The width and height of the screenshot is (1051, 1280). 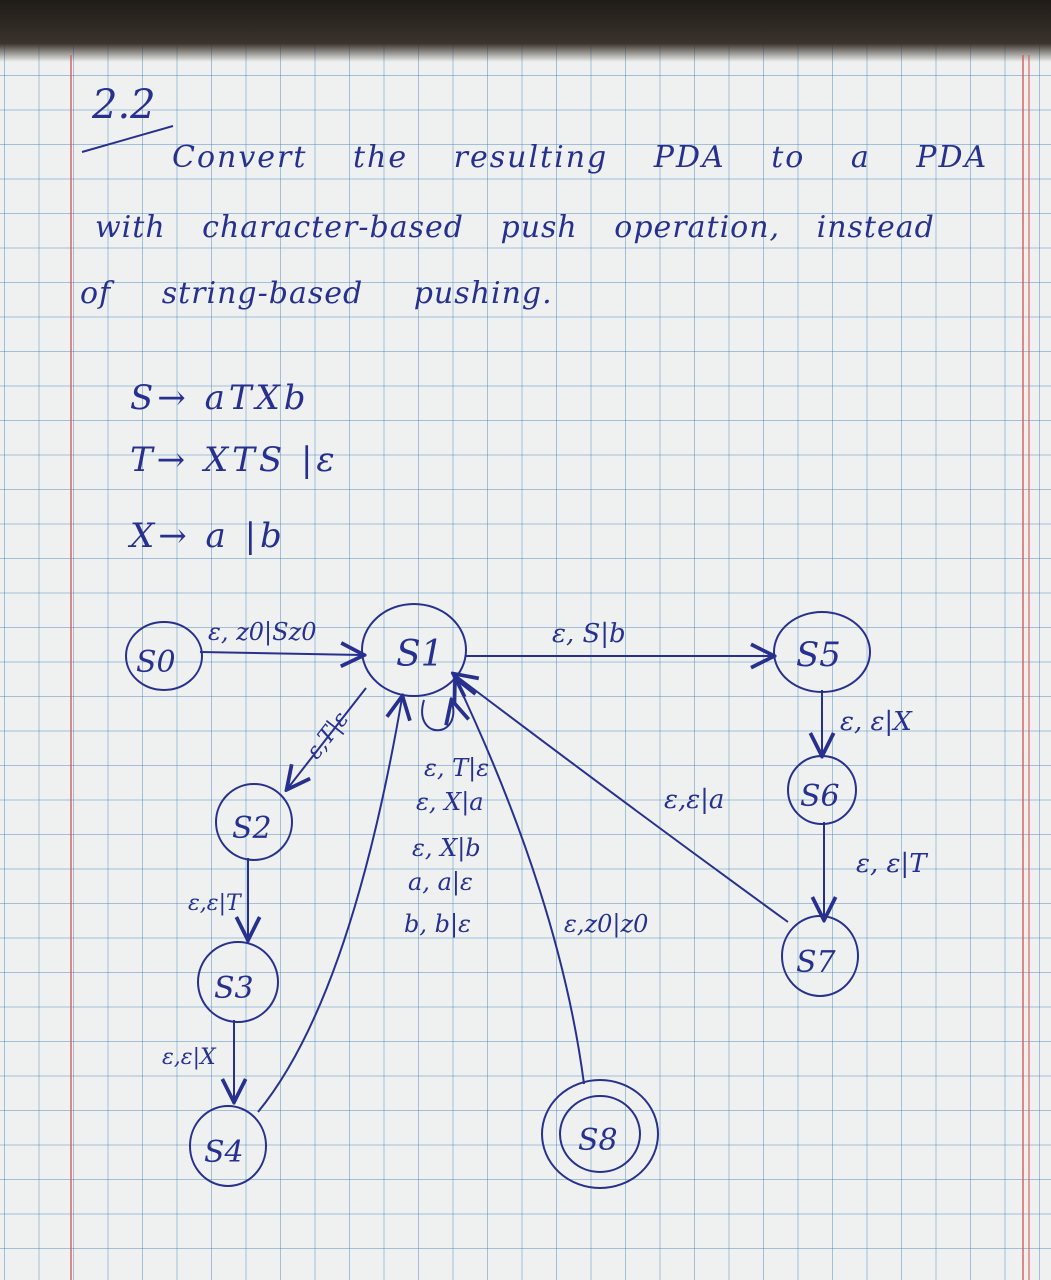 I want to click on label-s1-s5: ε, S|b, so click(x=589, y=634).